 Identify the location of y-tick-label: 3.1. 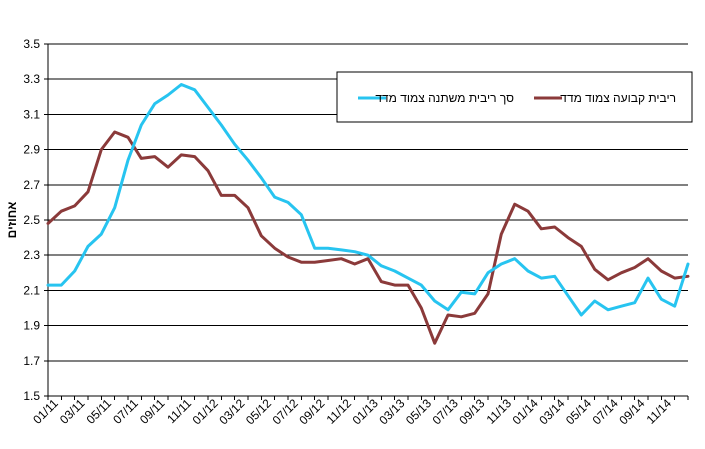
(31, 114).